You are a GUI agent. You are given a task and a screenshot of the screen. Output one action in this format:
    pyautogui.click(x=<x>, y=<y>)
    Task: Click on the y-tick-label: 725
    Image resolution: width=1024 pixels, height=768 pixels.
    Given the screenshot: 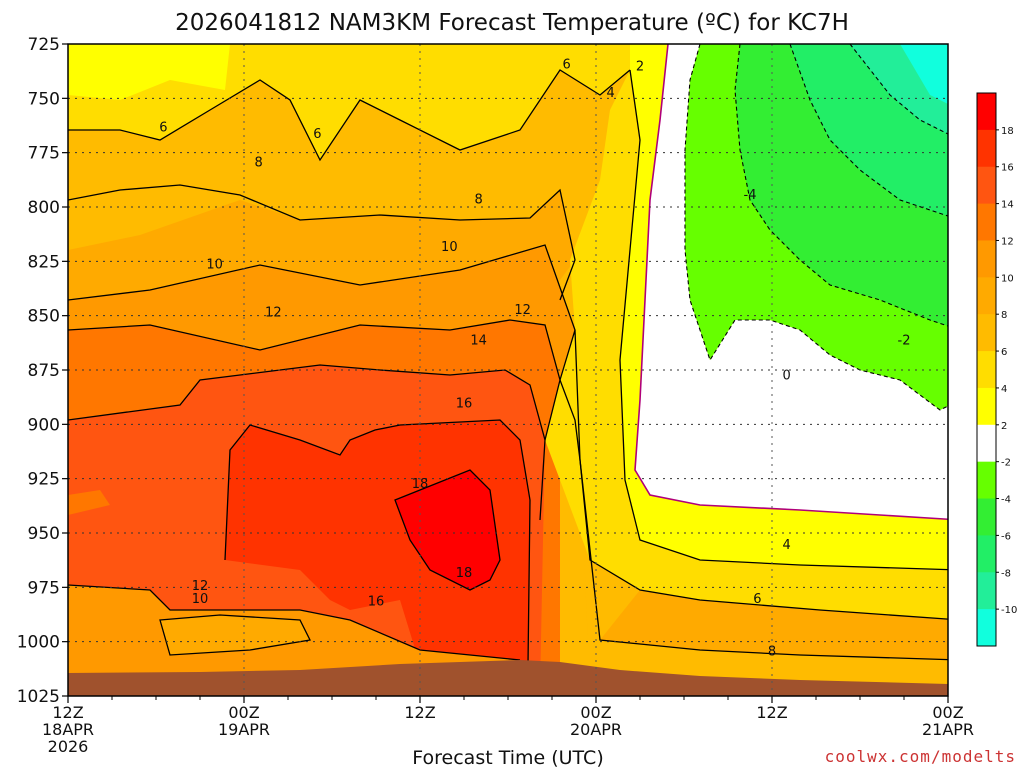 What is the action you would take?
    pyautogui.click(x=44, y=45)
    